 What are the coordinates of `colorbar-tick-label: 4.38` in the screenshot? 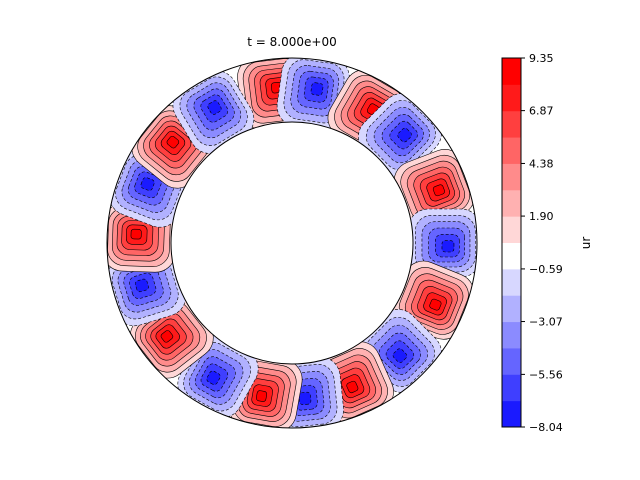 It's located at (541, 163).